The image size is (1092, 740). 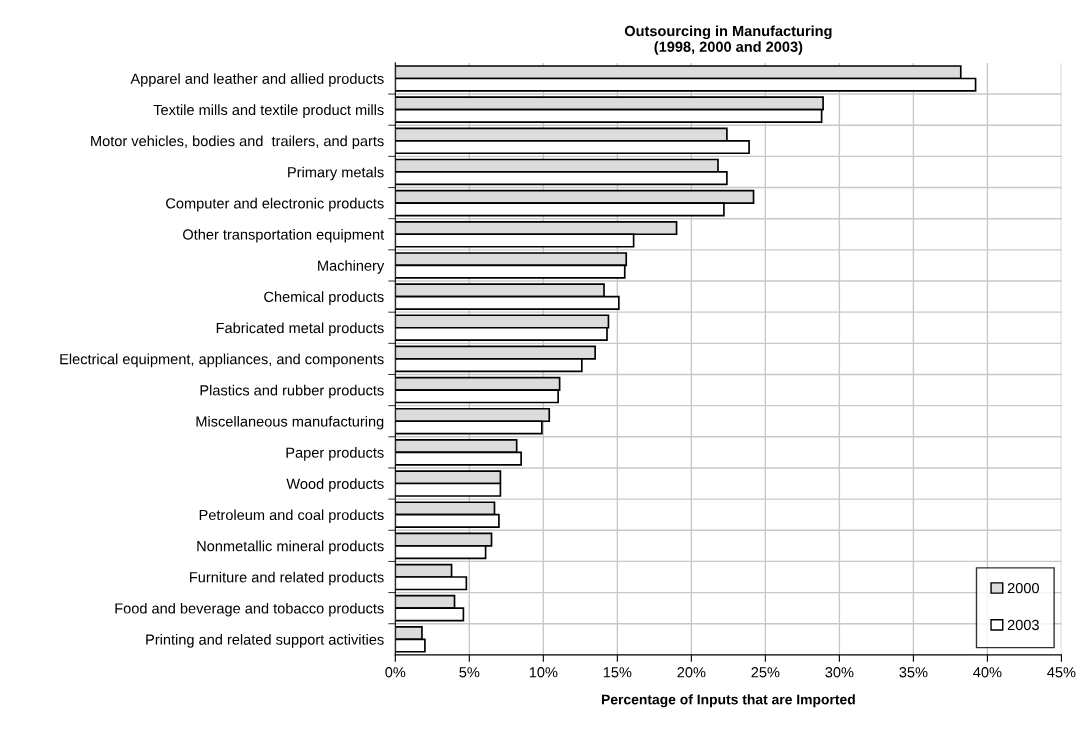 What do you see at coordinates (257, 80) in the screenshot?
I see `y-tick-label: Apparel and leather and allied products` at bounding box center [257, 80].